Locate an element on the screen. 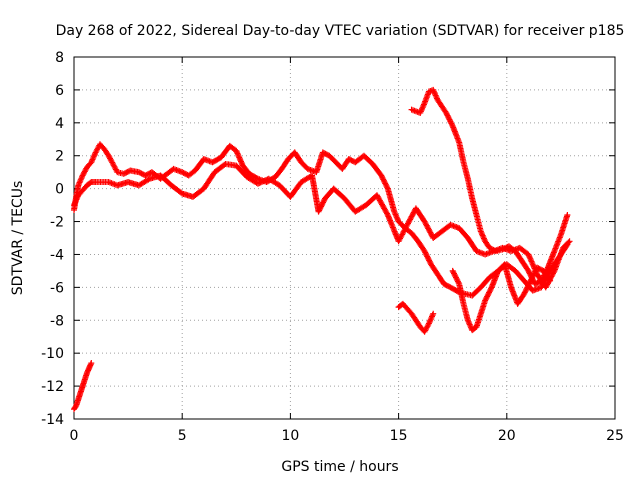 Image resolution: width=640 pixels, height=480 pixels. y-tick-label: 0 is located at coordinates (59, 190).